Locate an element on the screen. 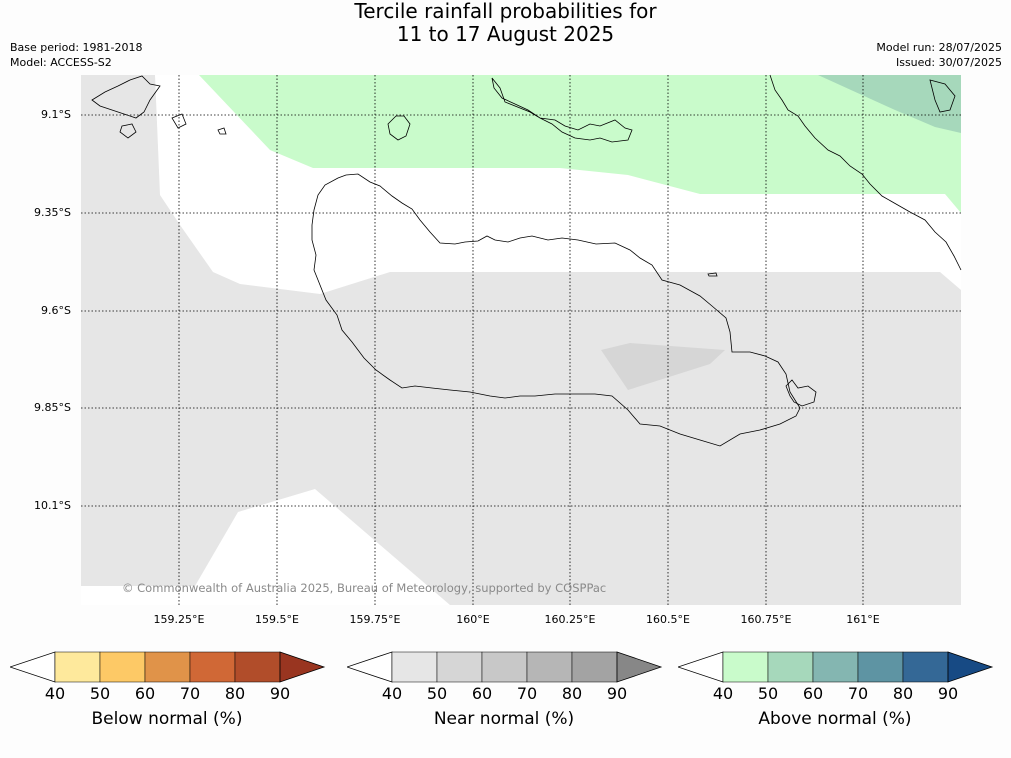  colorbar-below-normal: 40 50 60 70 80 90 Below normal (%) is located at coordinates (170, 697).